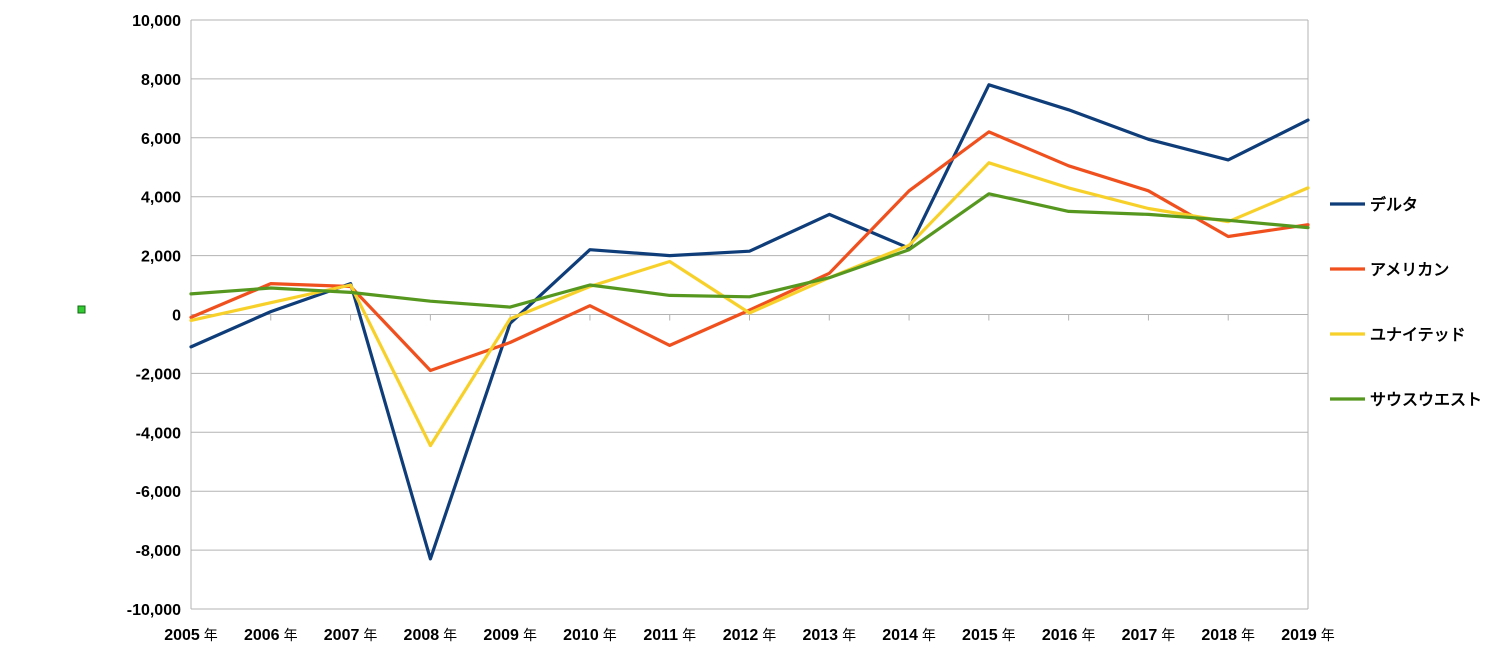 The width and height of the screenshot is (1500, 652). Describe the element at coordinates (431, 635) in the screenshot. I see `x-tick-label: 2008 年` at that location.